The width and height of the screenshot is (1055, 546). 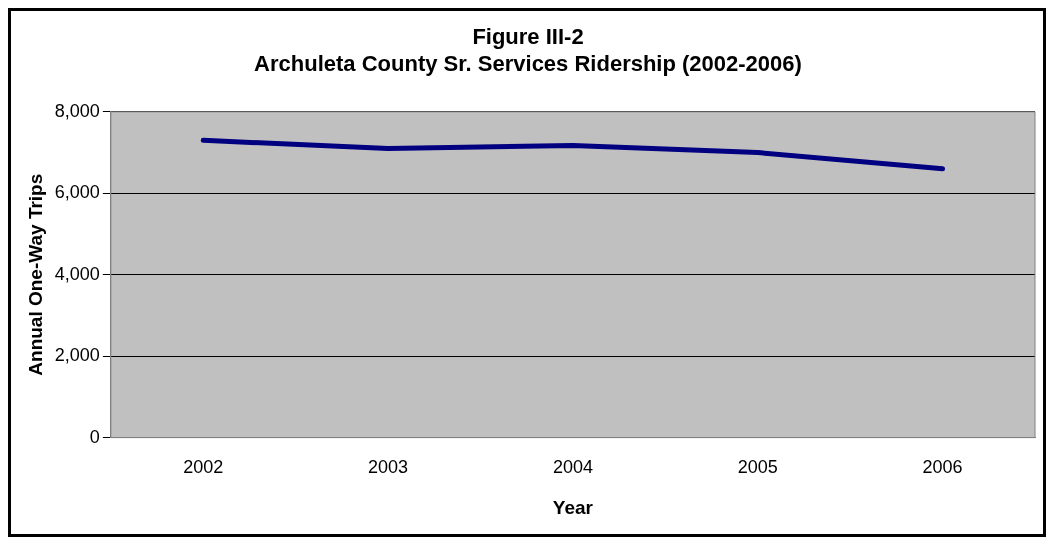 What do you see at coordinates (203, 467) in the screenshot?
I see `x-tick-label: 2002` at bounding box center [203, 467].